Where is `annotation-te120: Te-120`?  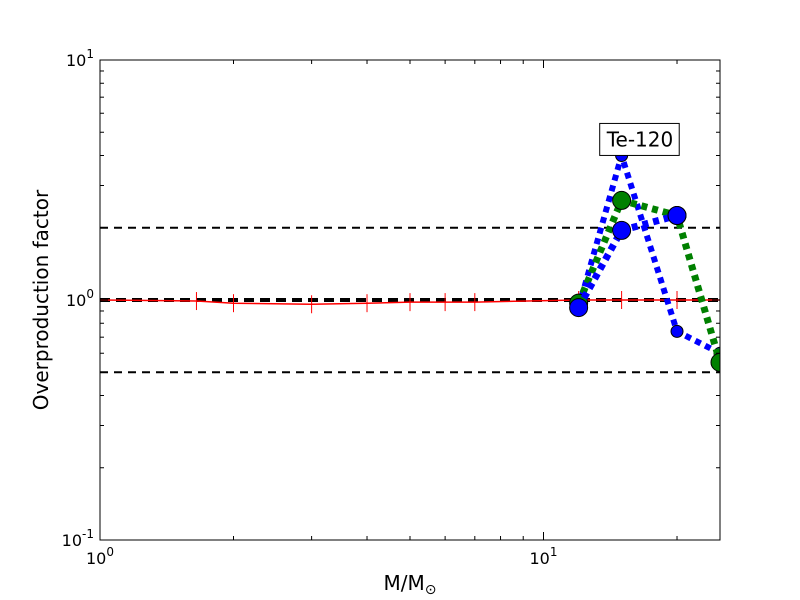
annotation-te120: Te-120 is located at coordinates (639, 139).